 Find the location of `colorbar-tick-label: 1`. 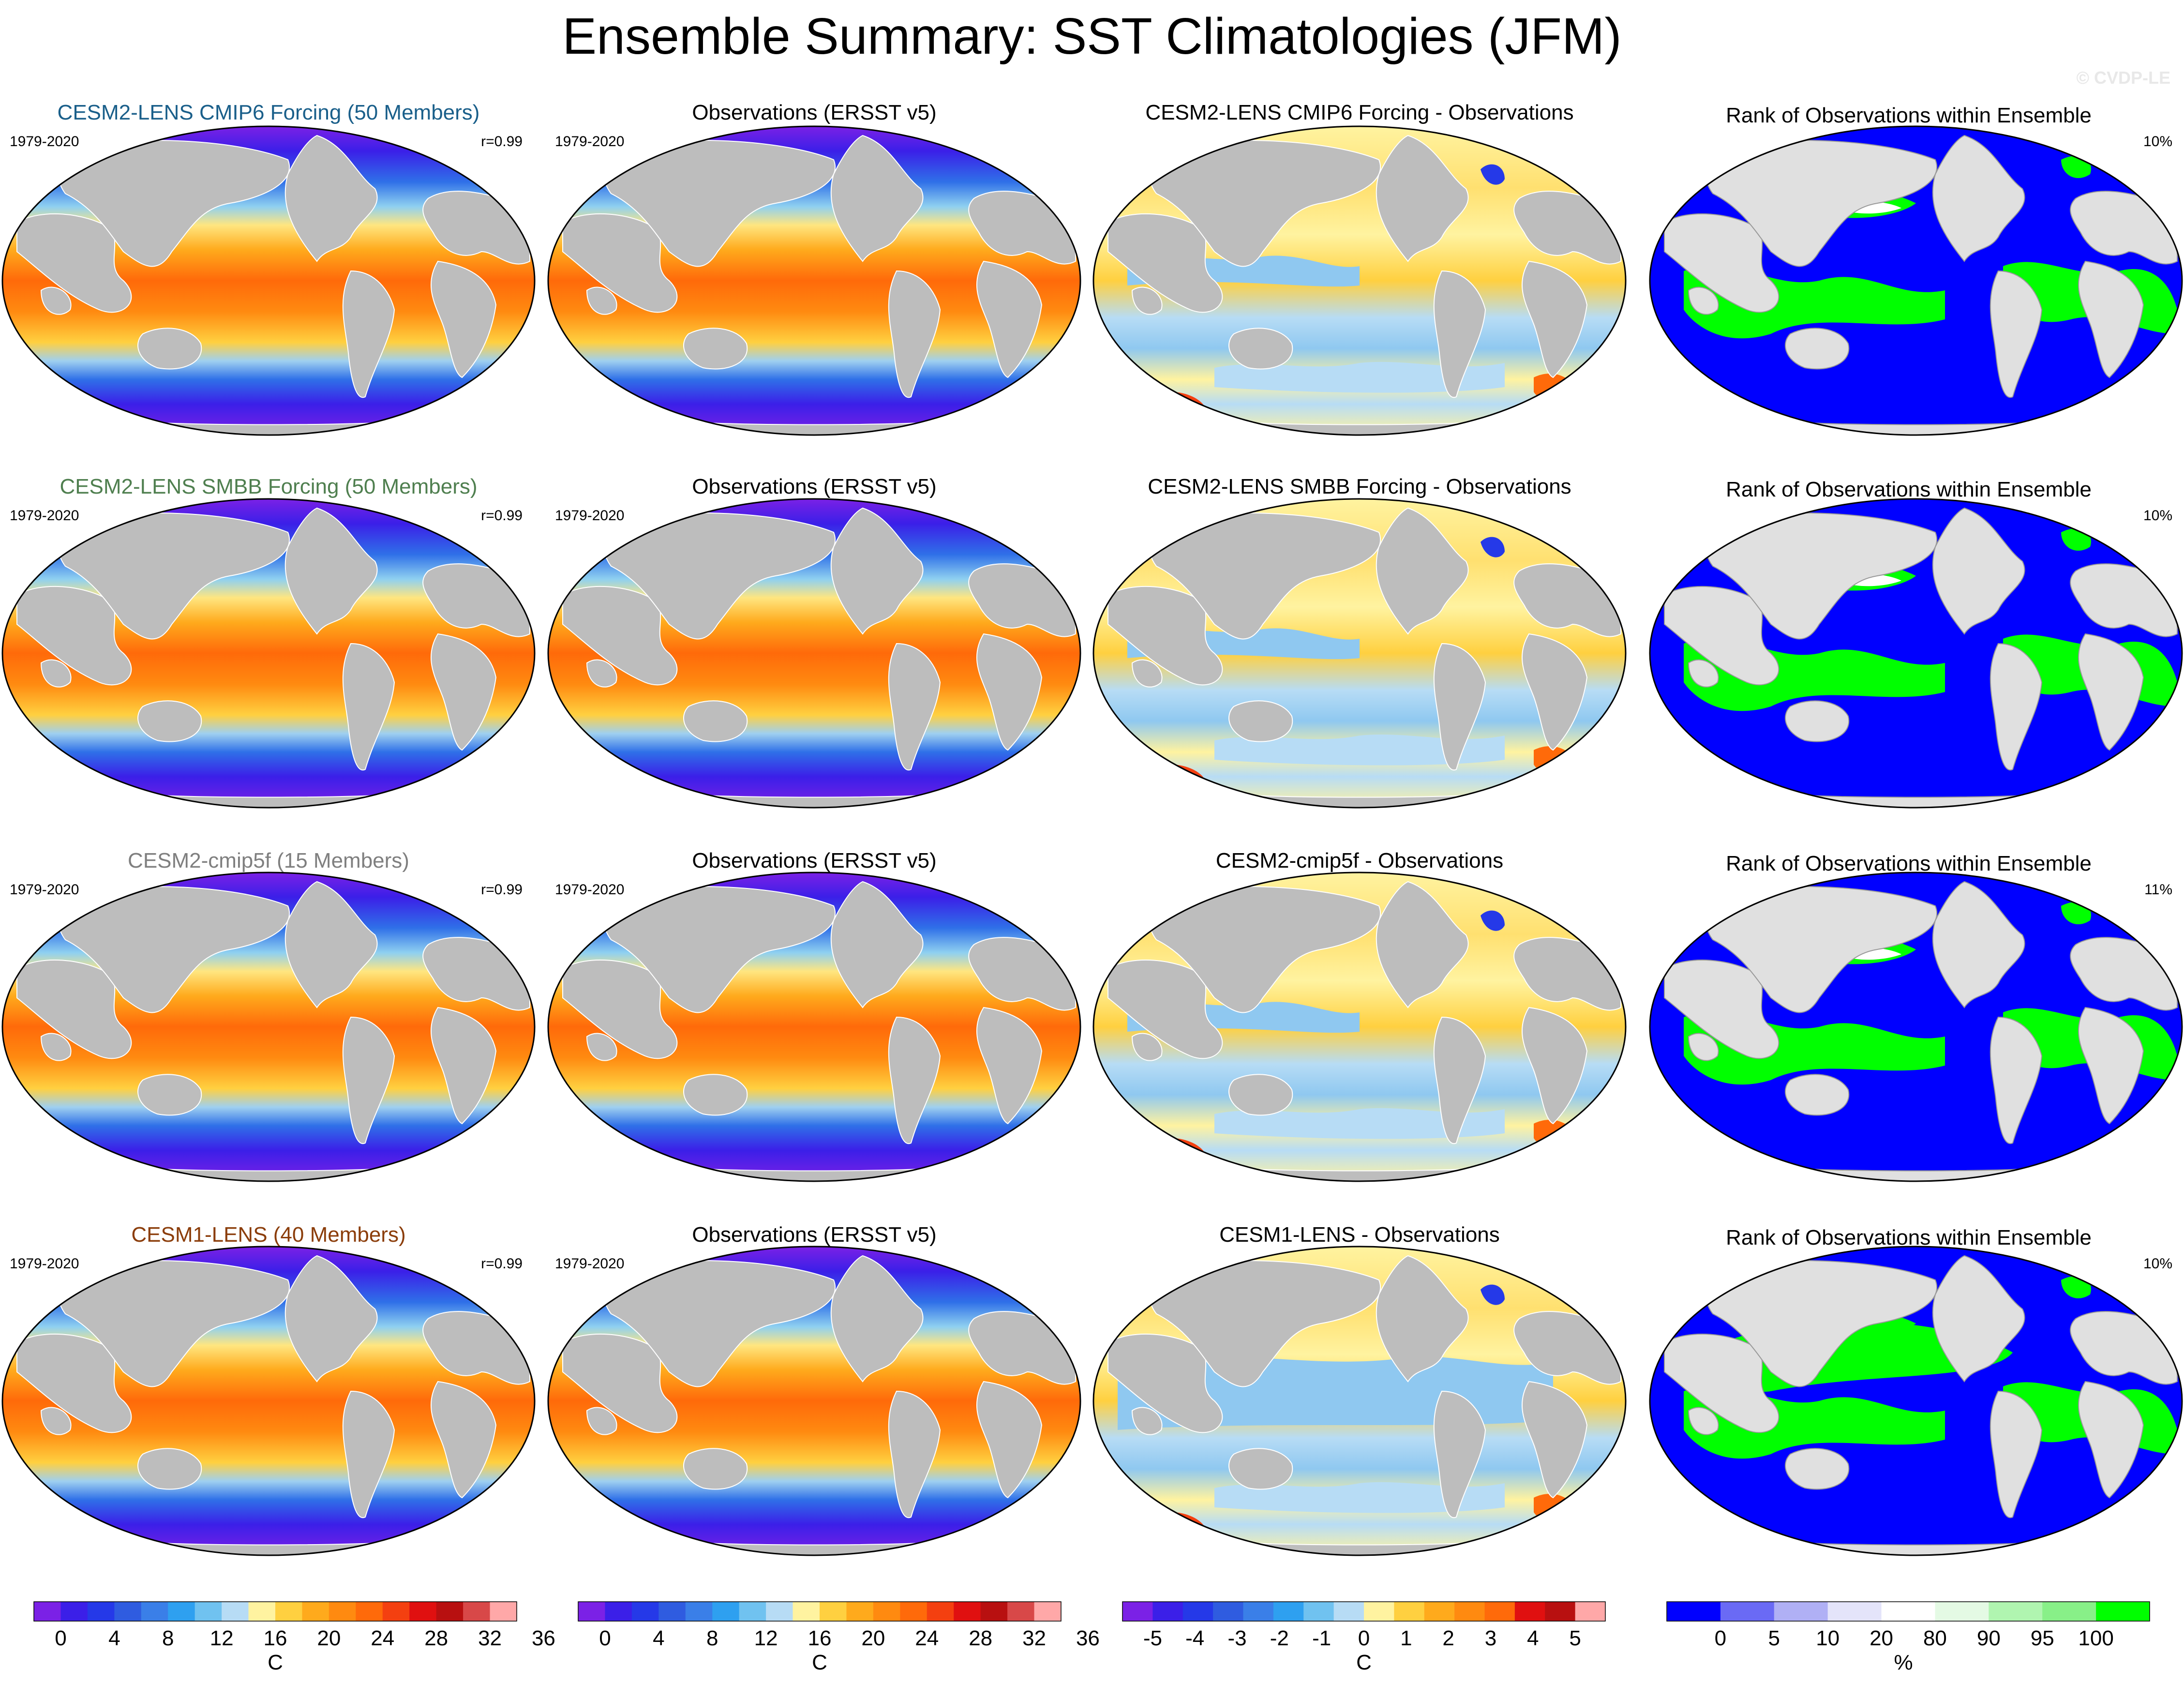

colorbar-tick-label: 1 is located at coordinates (1406, 1638).